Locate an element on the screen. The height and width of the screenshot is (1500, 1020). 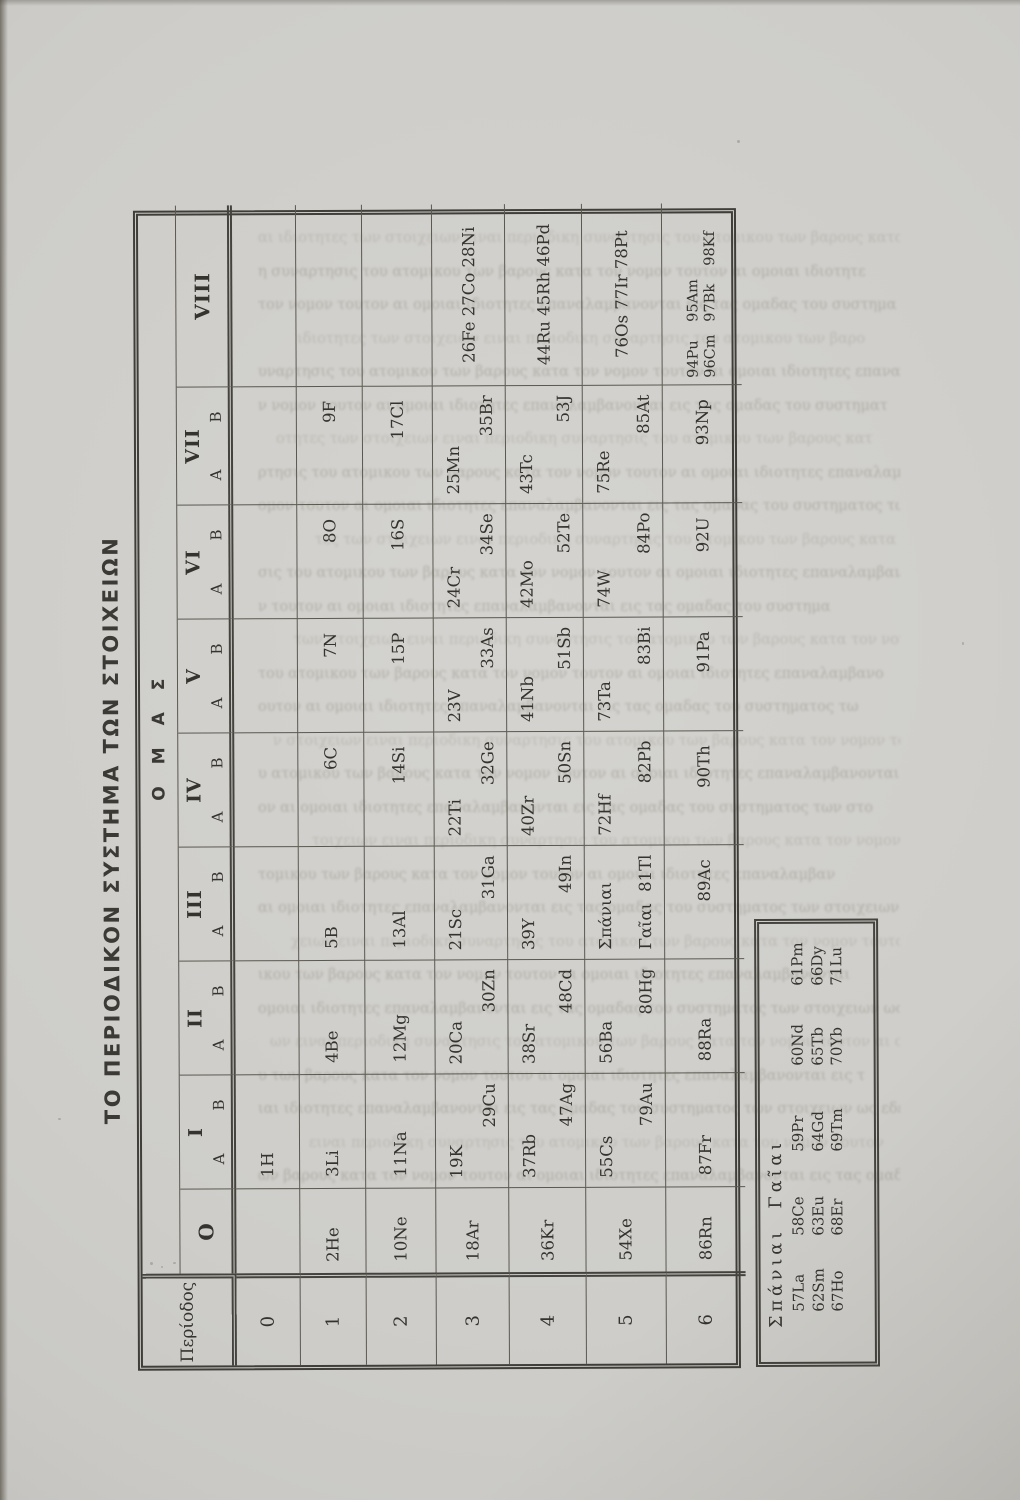
element-entry: 16S is located at coordinates (398, 535).